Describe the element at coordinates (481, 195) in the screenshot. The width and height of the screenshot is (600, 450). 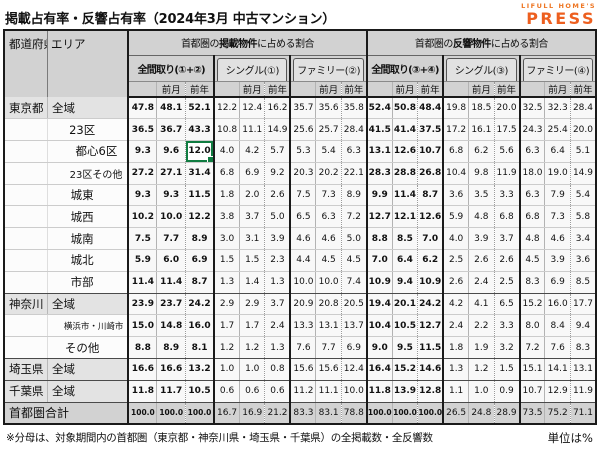
I see `value-cell: 3.5` at that location.